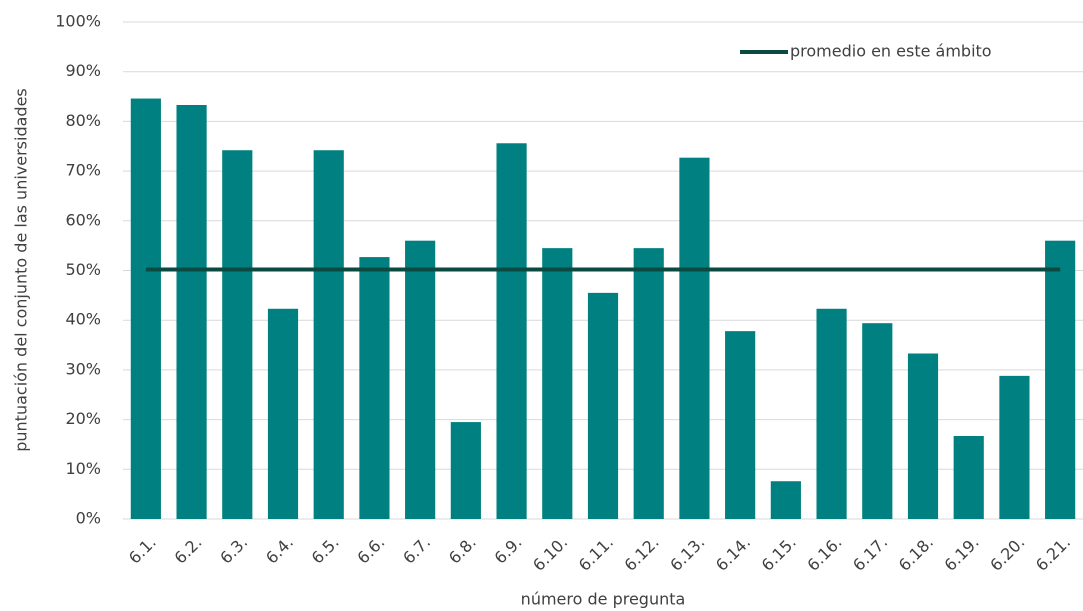 This screenshot has height=611, width=1083. What do you see at coordinates (870, 554) in the screenshot?
I see `x-tick-label: 6.17.` at bounding box center [870, 554].